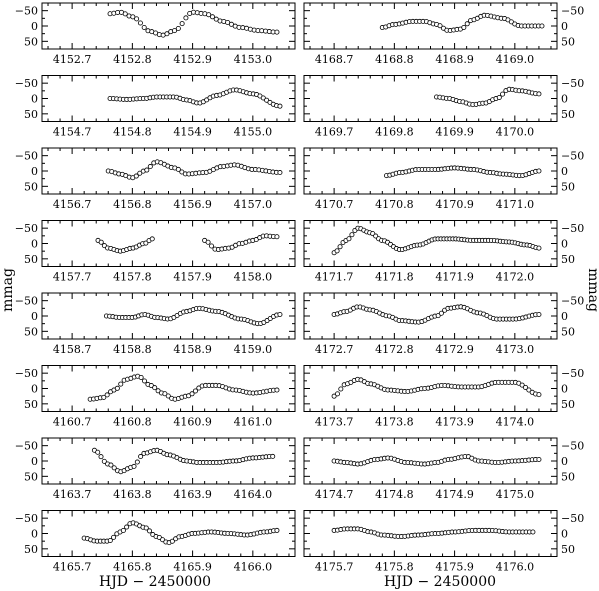  Describe the element at coordinates (394, 132) in the screenshot. I see `x-tick-label: 4169.8` at that location.